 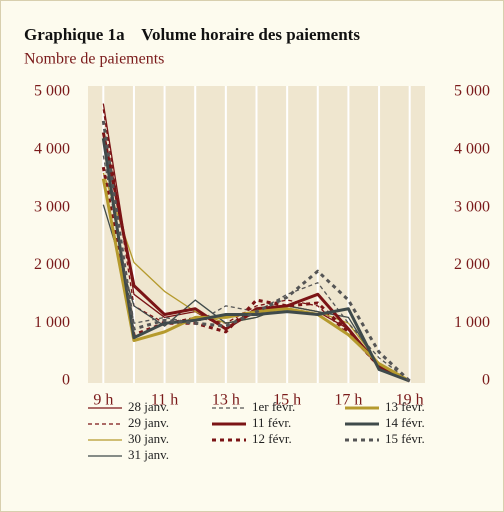 I want to click on legend-label: 12 févr., so click(x=272, y=438).